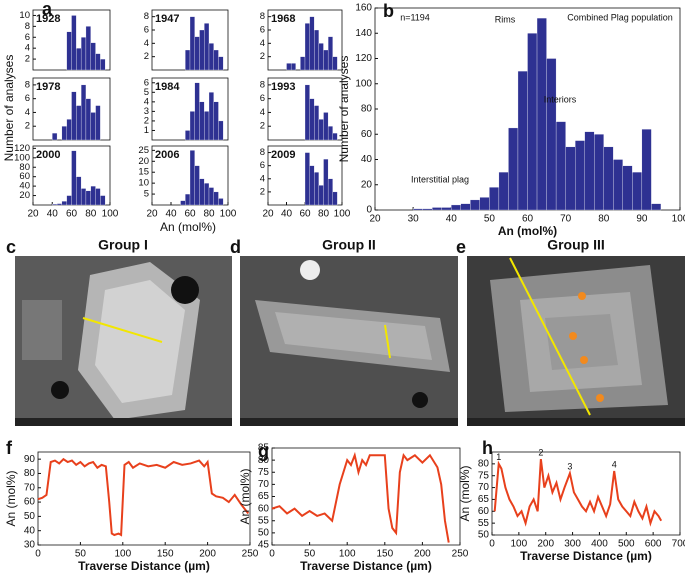  I want to click on x-tick-label: 250, so click(460, 554).